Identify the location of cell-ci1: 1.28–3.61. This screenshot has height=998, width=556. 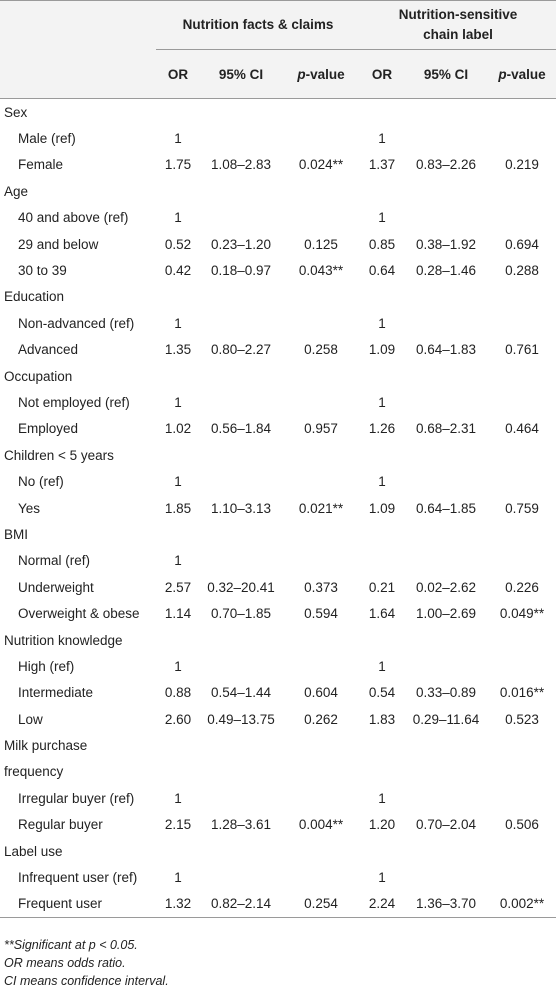
(241, 825).